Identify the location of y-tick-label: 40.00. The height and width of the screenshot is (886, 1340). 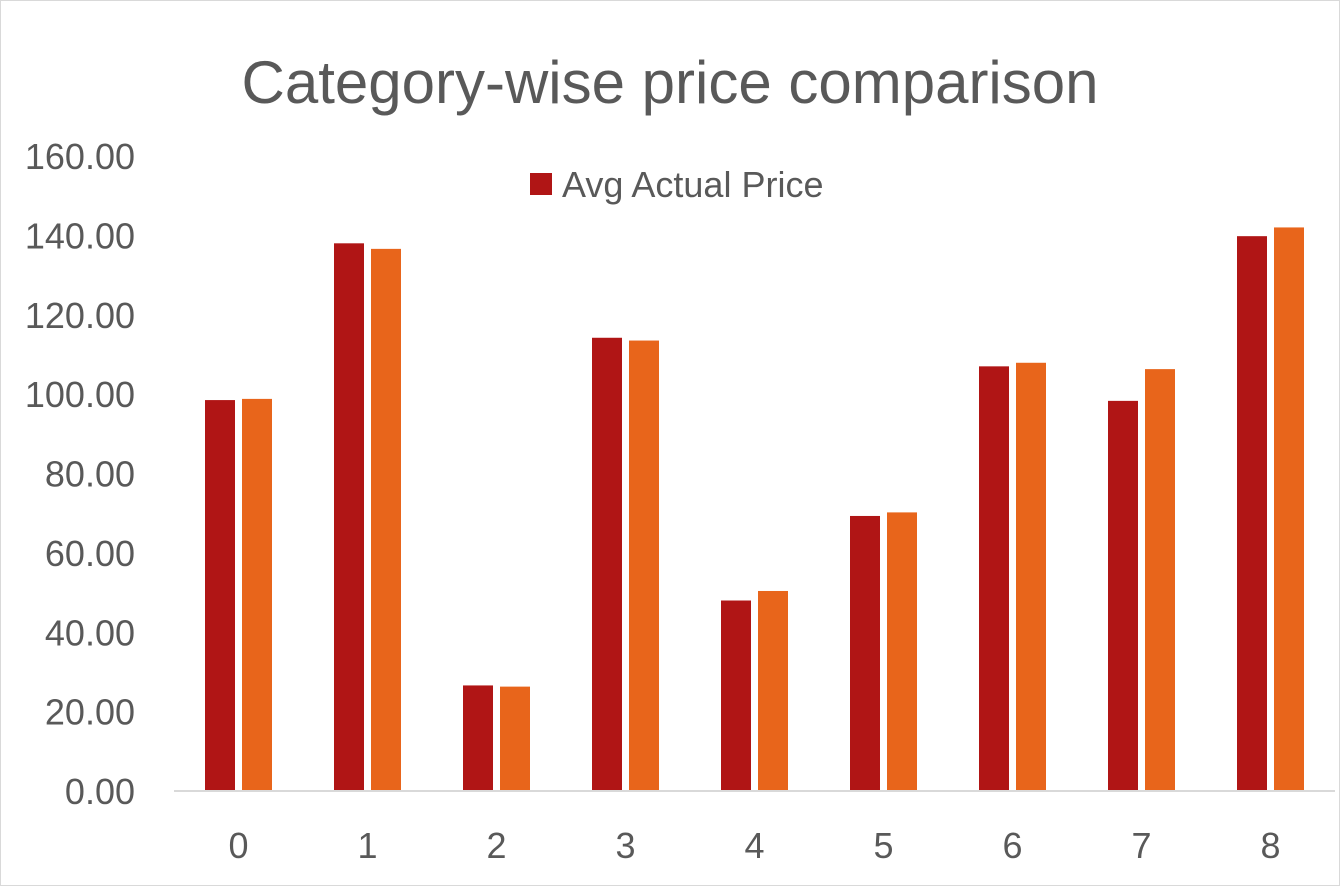
(90, 632).